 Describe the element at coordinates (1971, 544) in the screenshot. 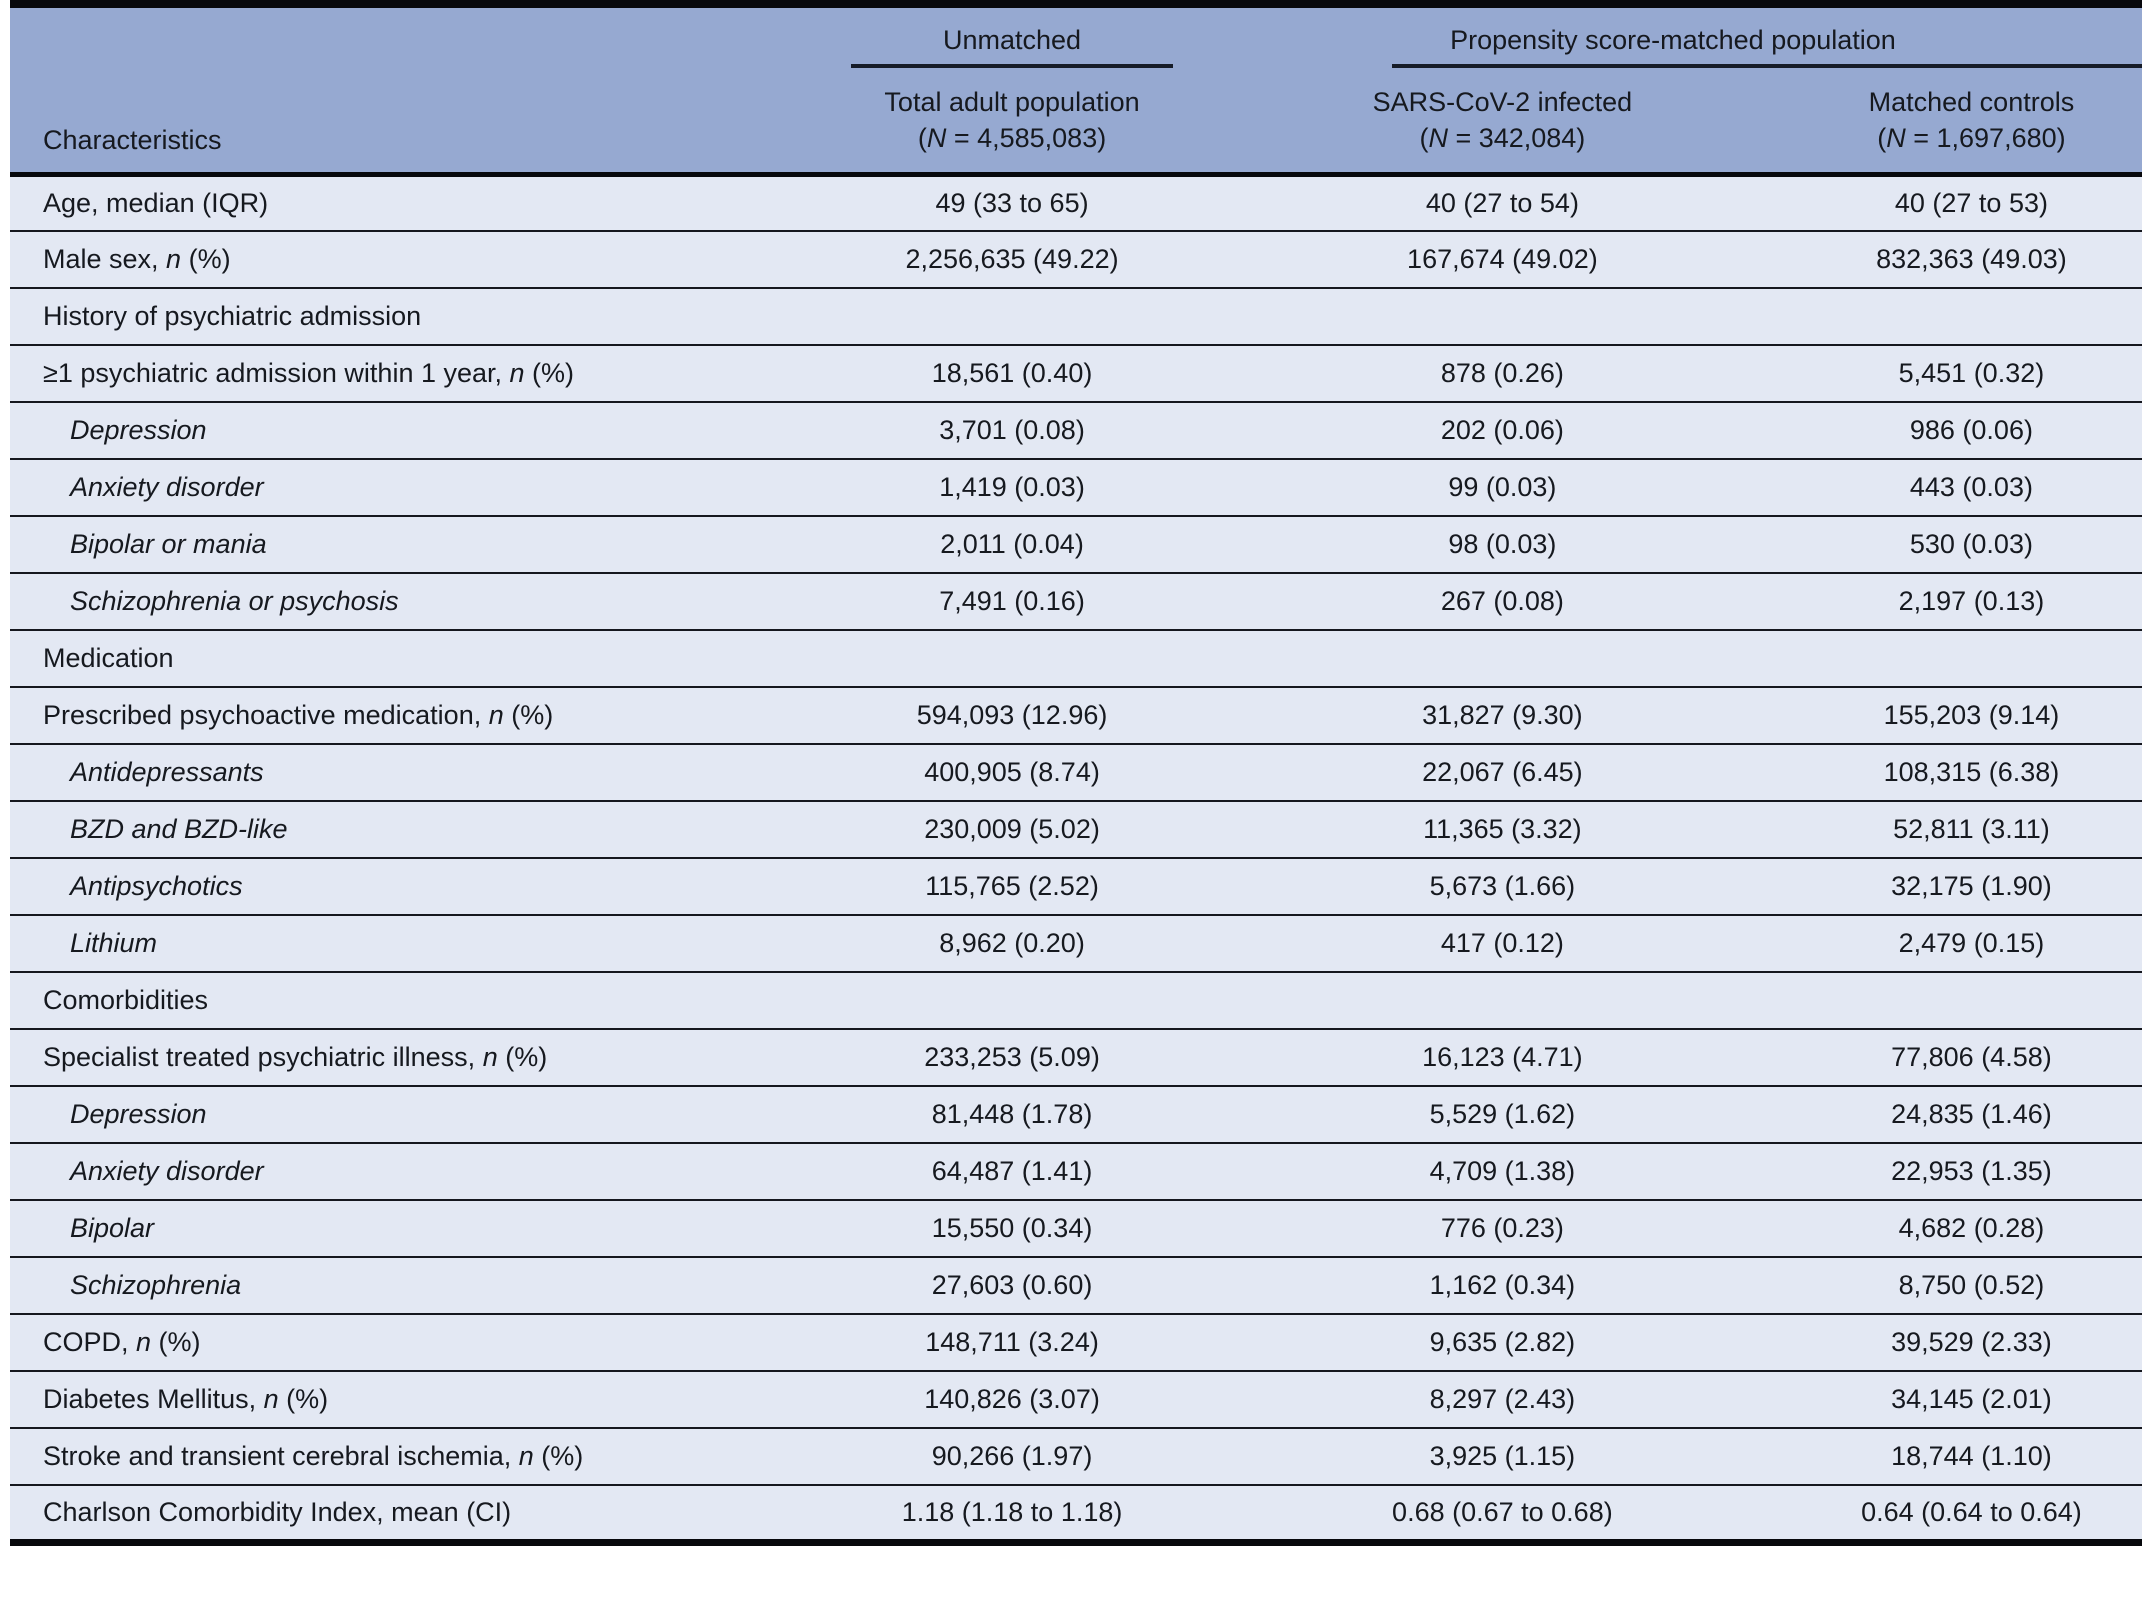

I see `cell-value: 530 (0.03)` at that location.